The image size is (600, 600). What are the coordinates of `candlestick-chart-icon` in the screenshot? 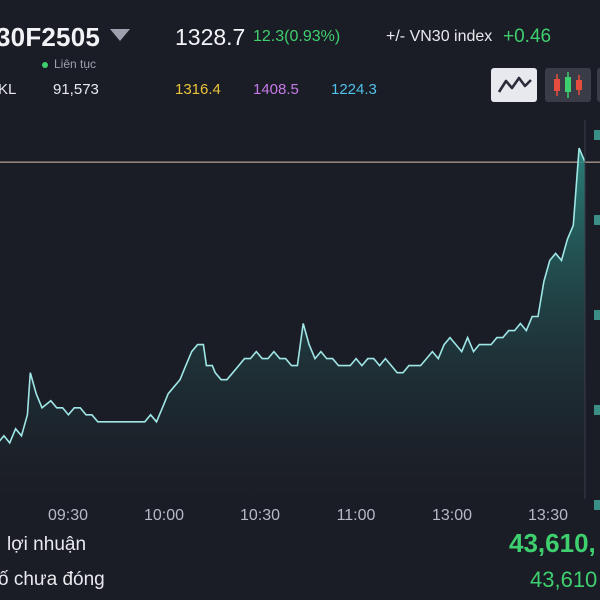 It's located at (568, 85).